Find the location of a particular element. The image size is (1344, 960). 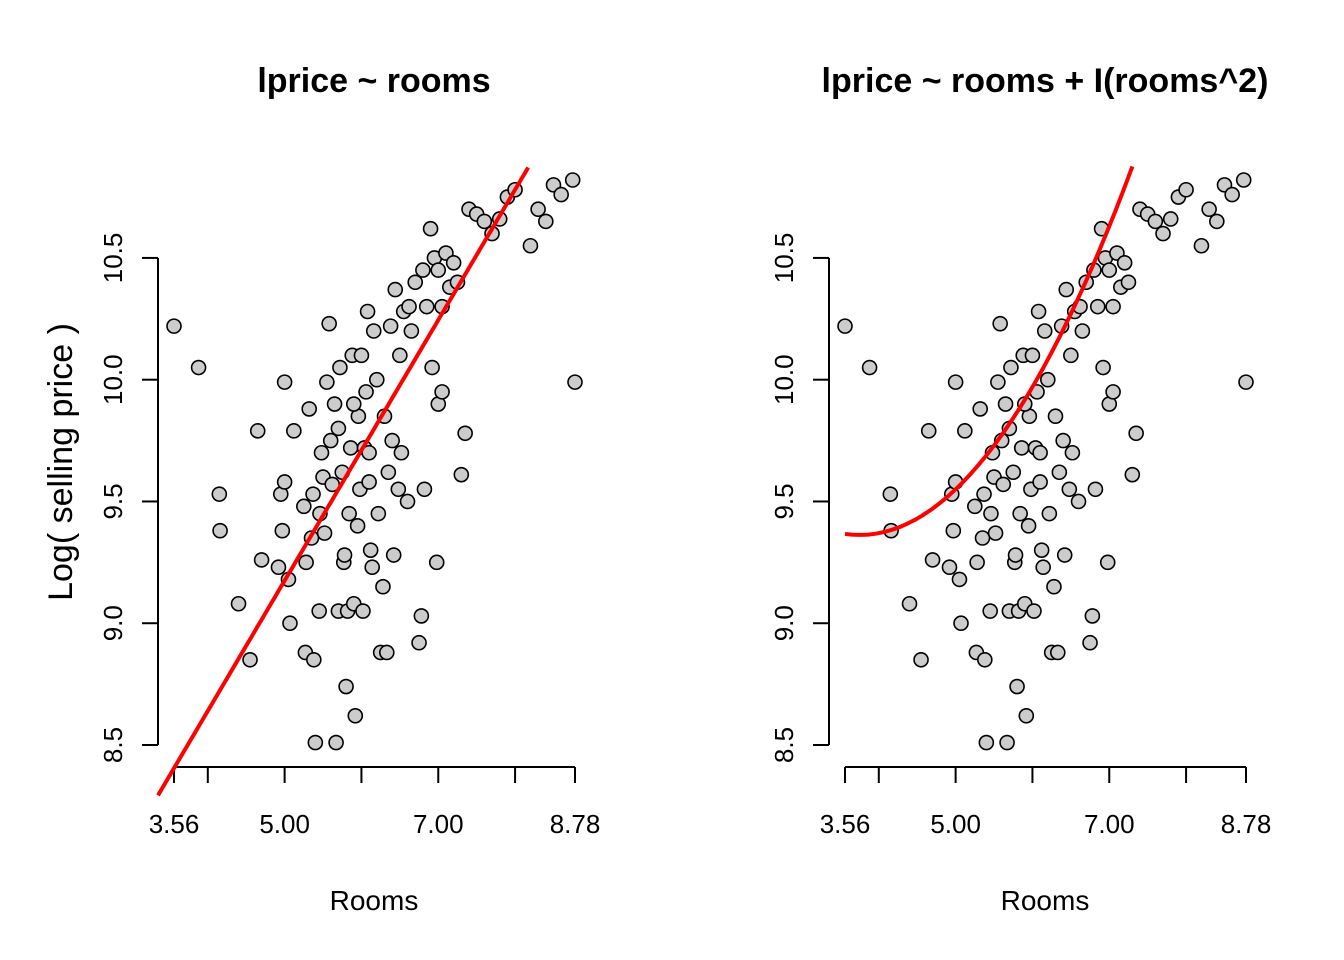

y-tick-label: 10.0 is located at coordinates (113, 379).